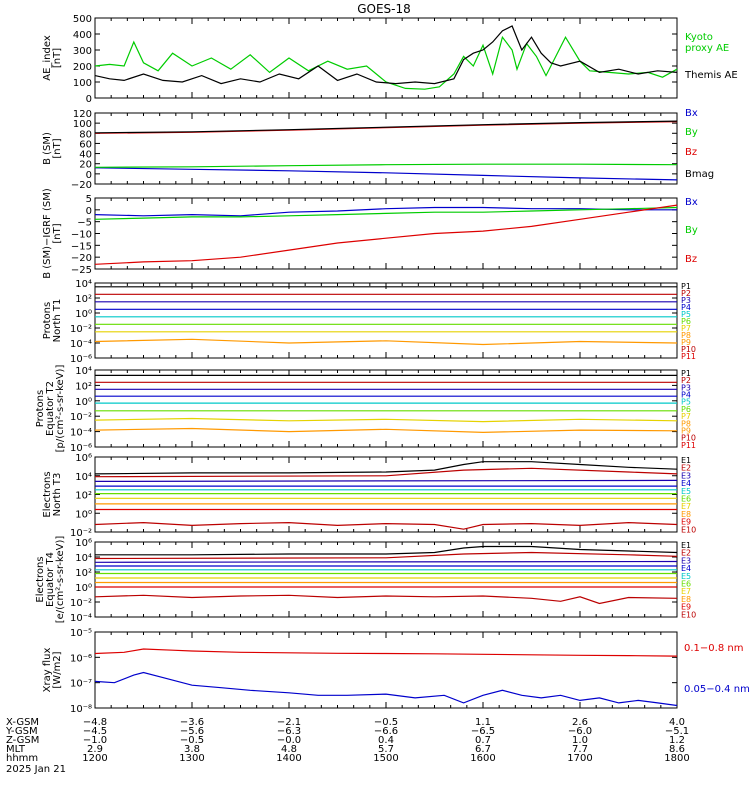  What do you see at coordinates (676, 758) in the screenshot?
I see `axis-row-value: 1800` at bounding box center [676, 758].